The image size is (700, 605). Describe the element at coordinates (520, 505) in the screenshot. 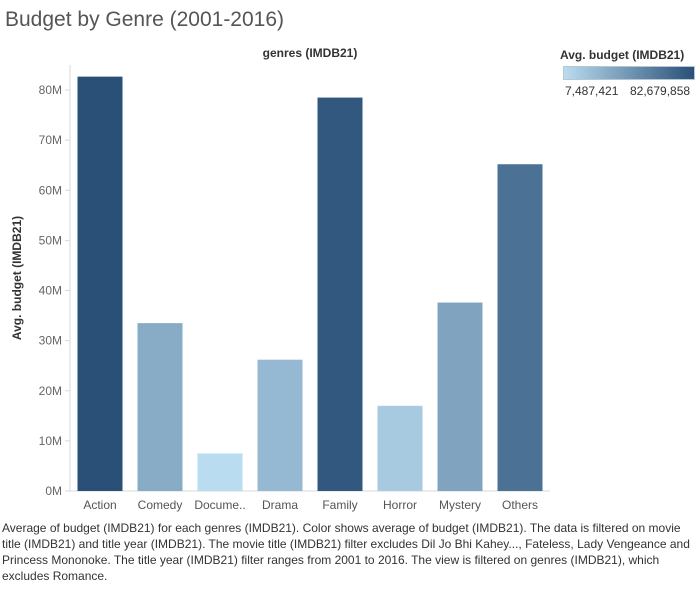

I see `x-tick-label: Others` at that location.